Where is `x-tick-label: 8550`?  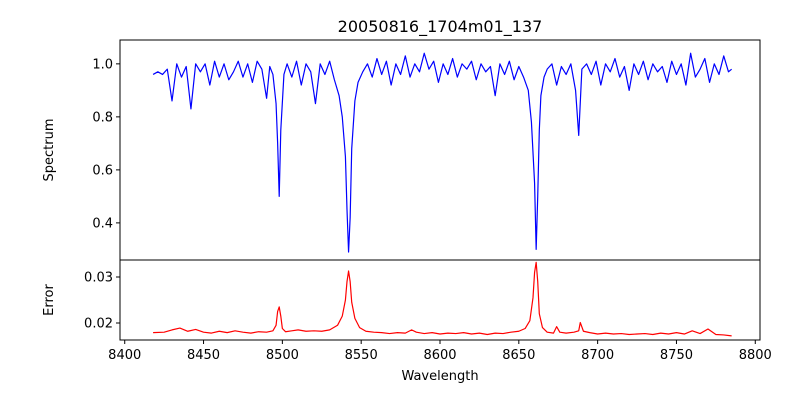 x-tick-label: 8550 is located at coordinates (361, 355).